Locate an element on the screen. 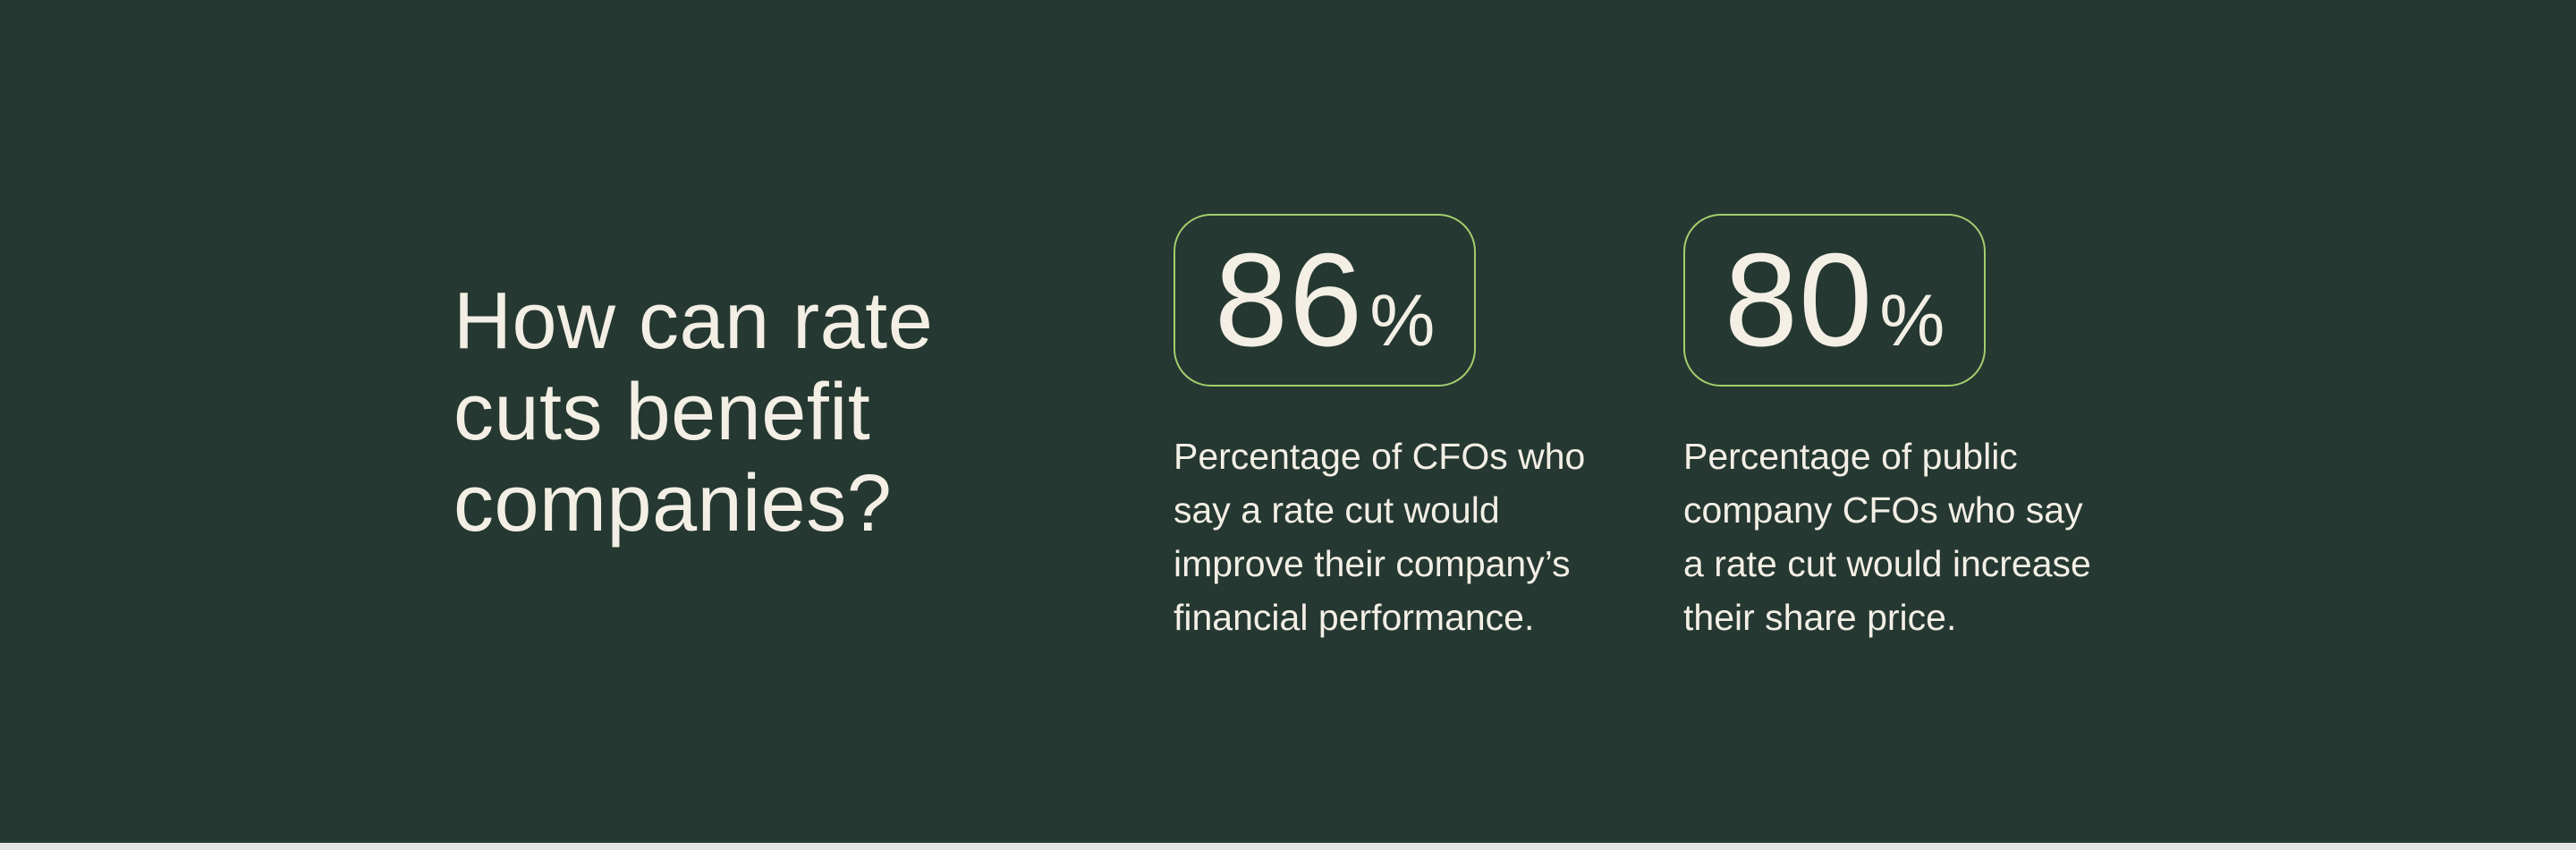 Image resolution: width=2576 pixels, height=850 pixels. section-title: How can rate cuts benefit companies? is located at coordinates (693, 412).